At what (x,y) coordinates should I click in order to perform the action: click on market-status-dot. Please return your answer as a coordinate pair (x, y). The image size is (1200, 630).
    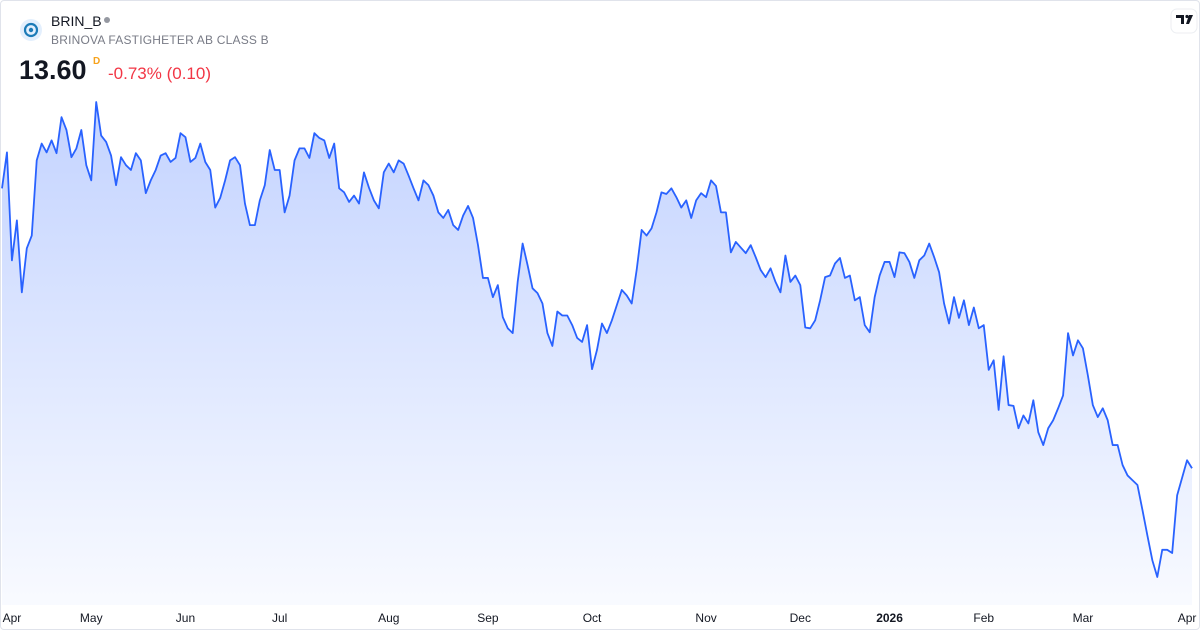
    Looking at the image, I should click on (107, 20).